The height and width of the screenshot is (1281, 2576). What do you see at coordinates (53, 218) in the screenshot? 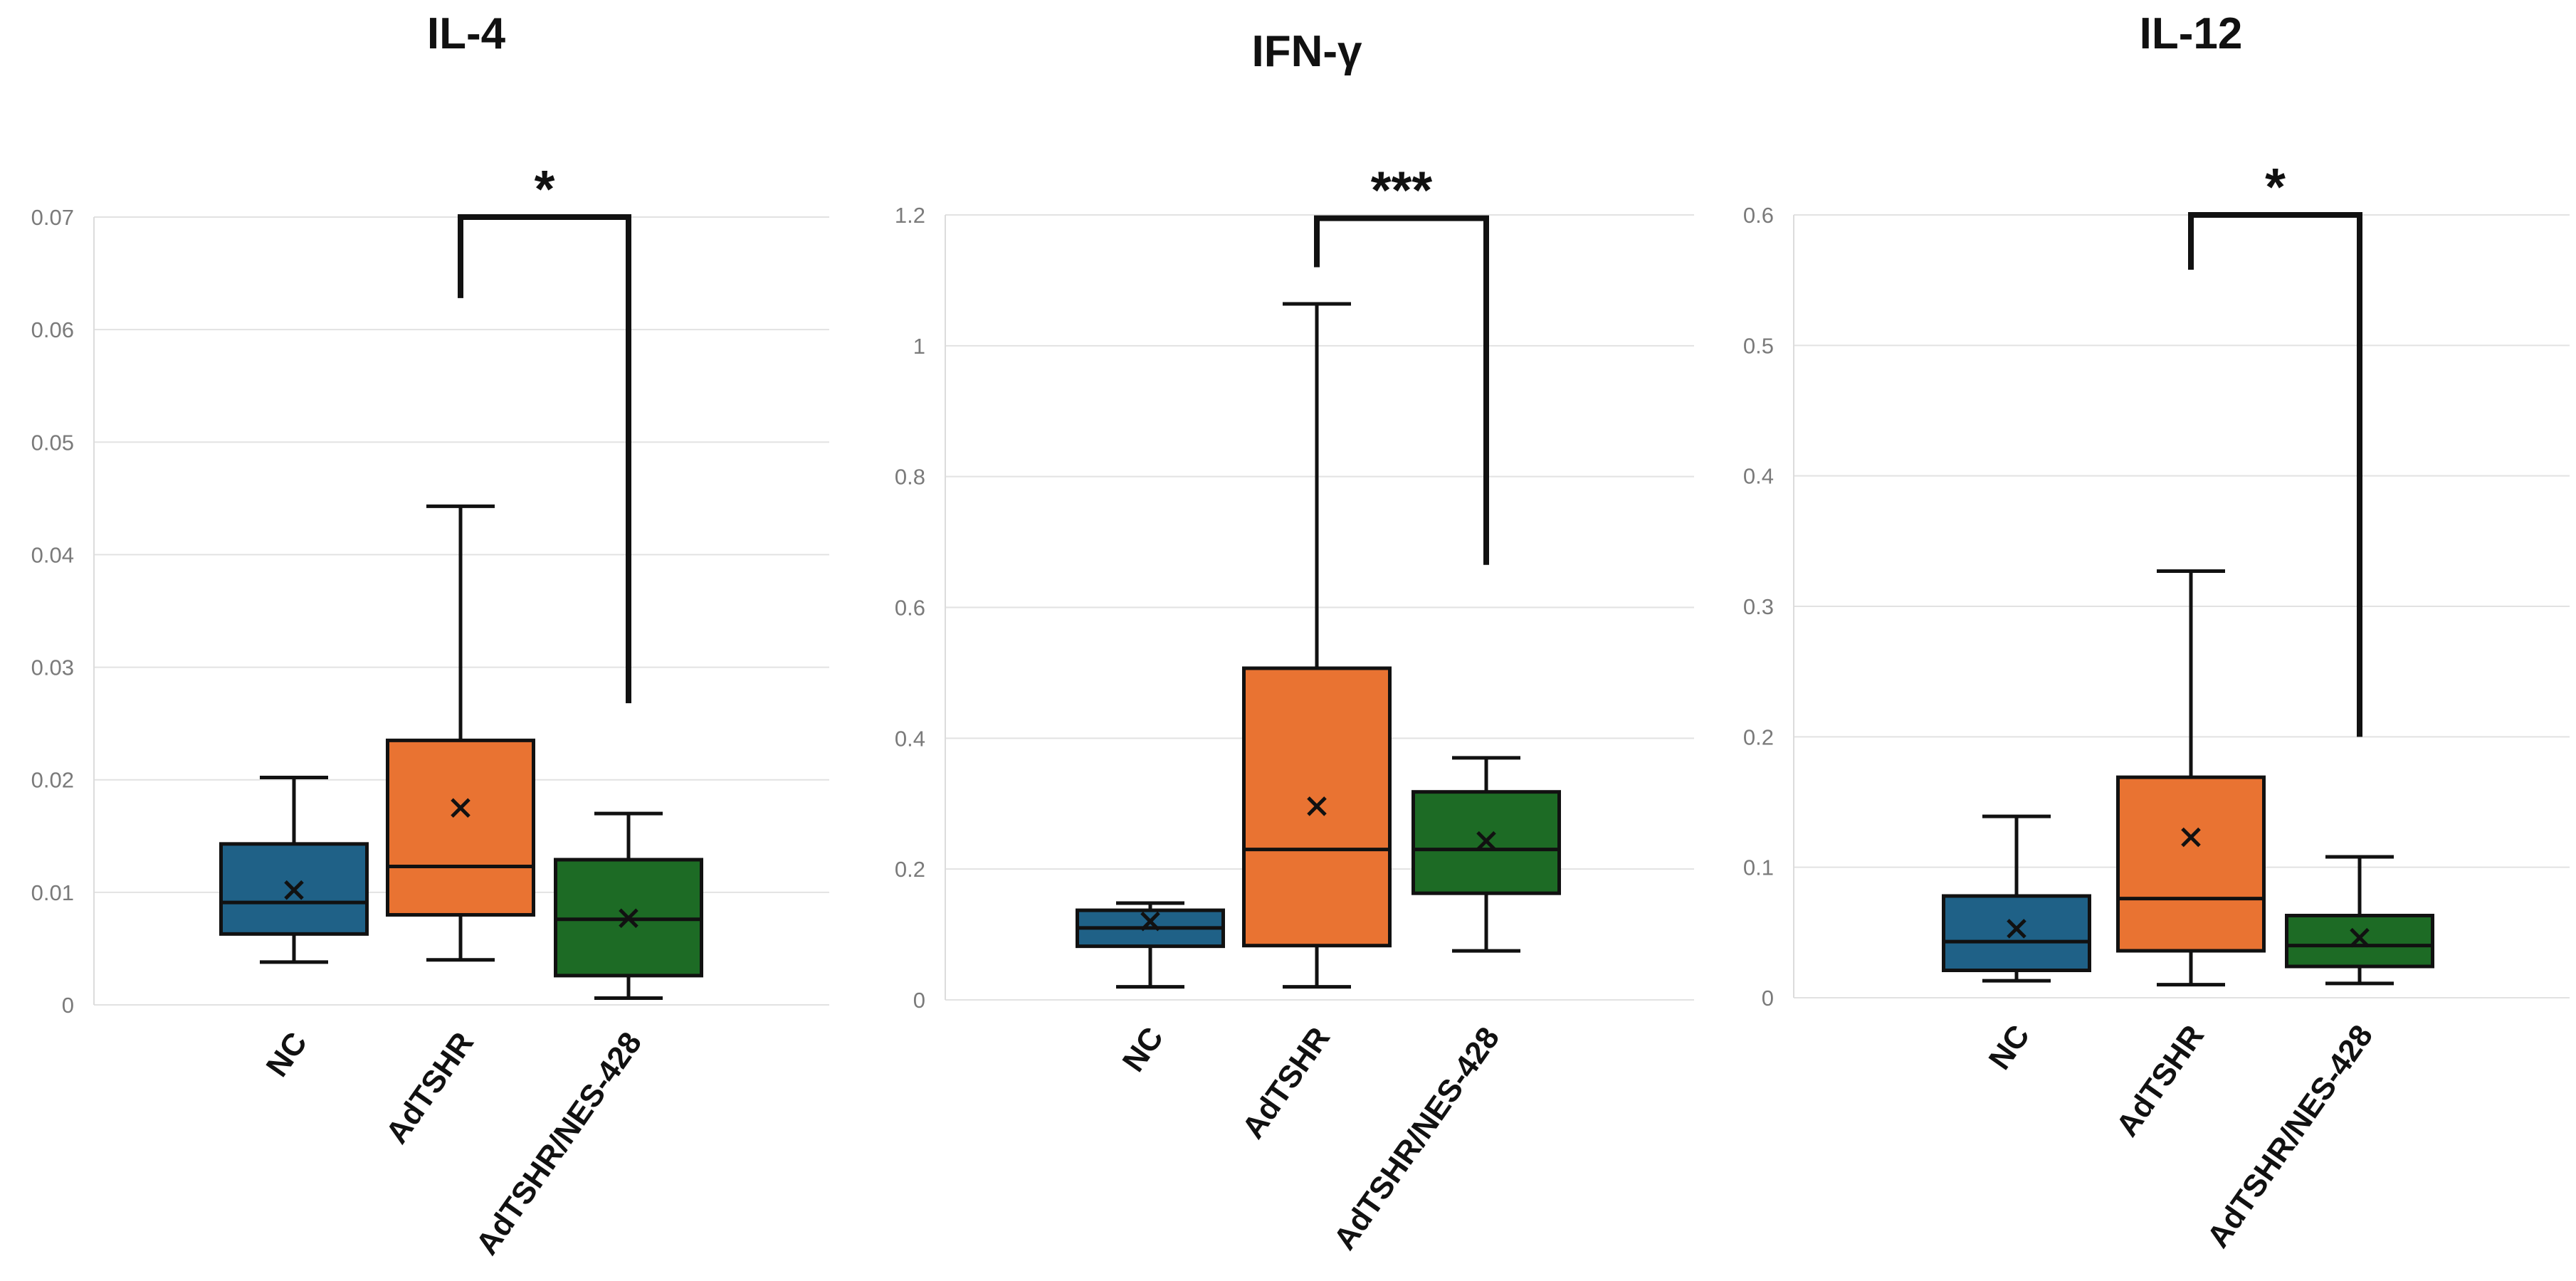
I see `panel-1-ytick-label: 0.07` at bounding box center [53, 218].